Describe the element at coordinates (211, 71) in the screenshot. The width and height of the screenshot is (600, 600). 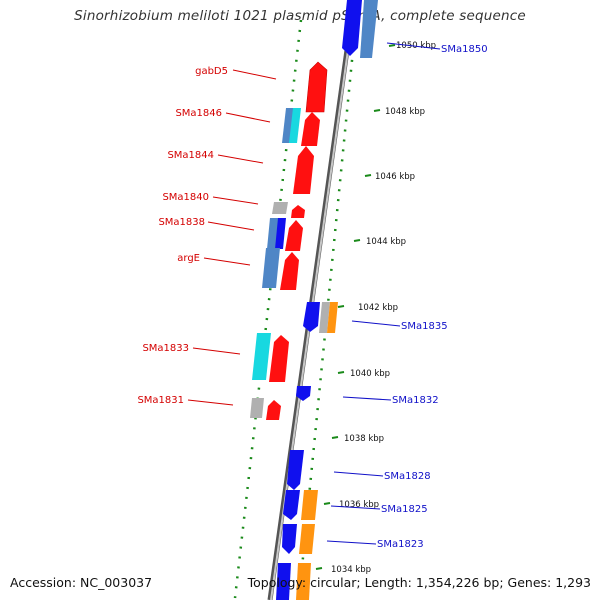
I see `label-gabD5: gabD5` at that location.